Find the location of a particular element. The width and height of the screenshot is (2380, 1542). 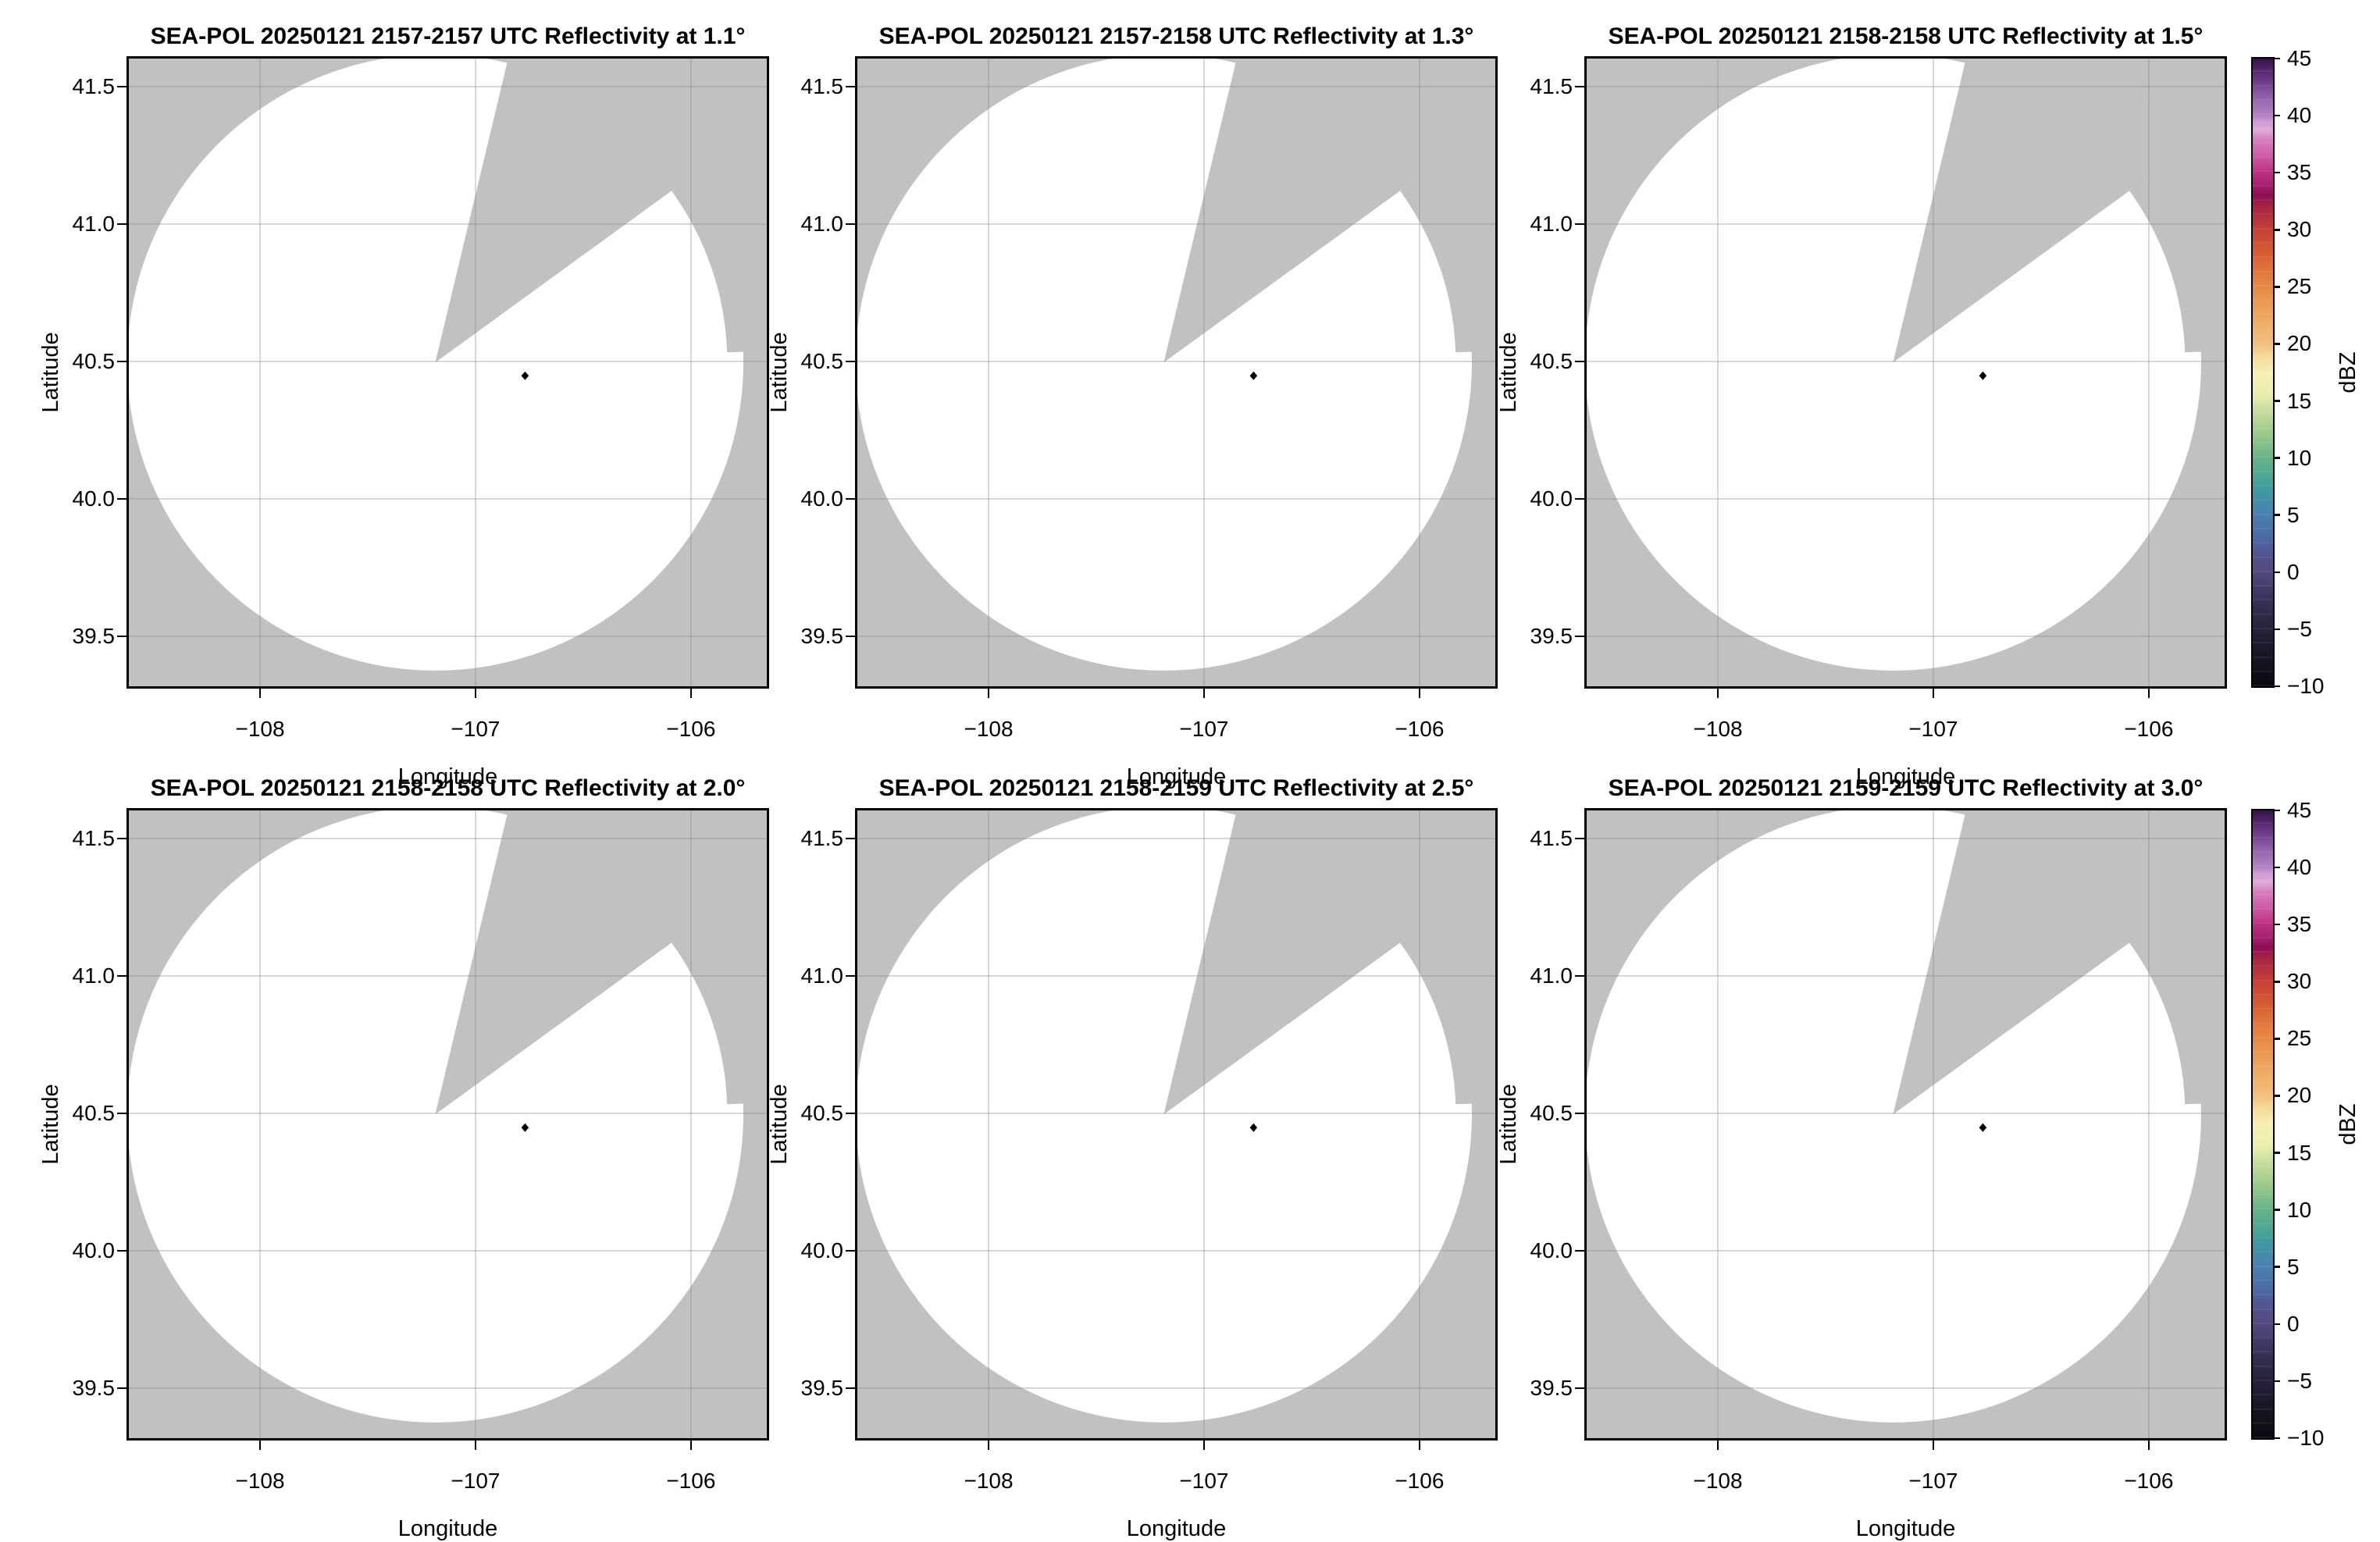

colorbar-tick-label: 5 is located at coordinates (2293, 1266).